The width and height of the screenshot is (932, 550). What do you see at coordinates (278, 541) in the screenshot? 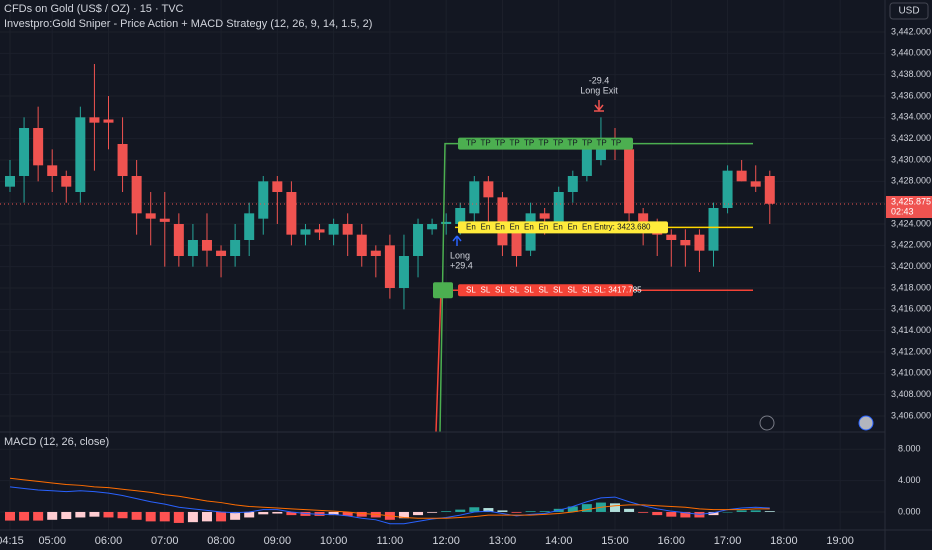
I see `x-tick-label: 09:00` at bounding box center [278, 541].